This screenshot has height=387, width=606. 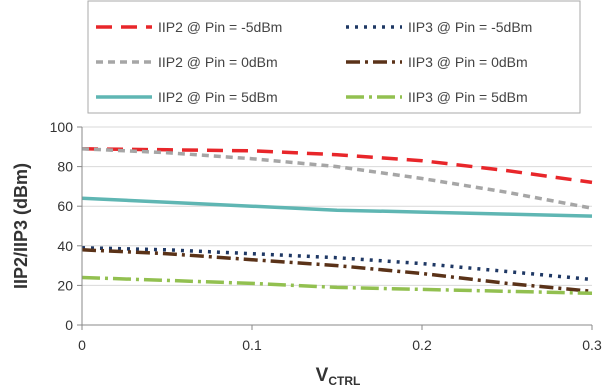 What do you see at coordinates (21, 226) in the screenshot?
I see `y-axis-title: IIP2/IIP3 (dBm)` at bounding box center [21, 226].